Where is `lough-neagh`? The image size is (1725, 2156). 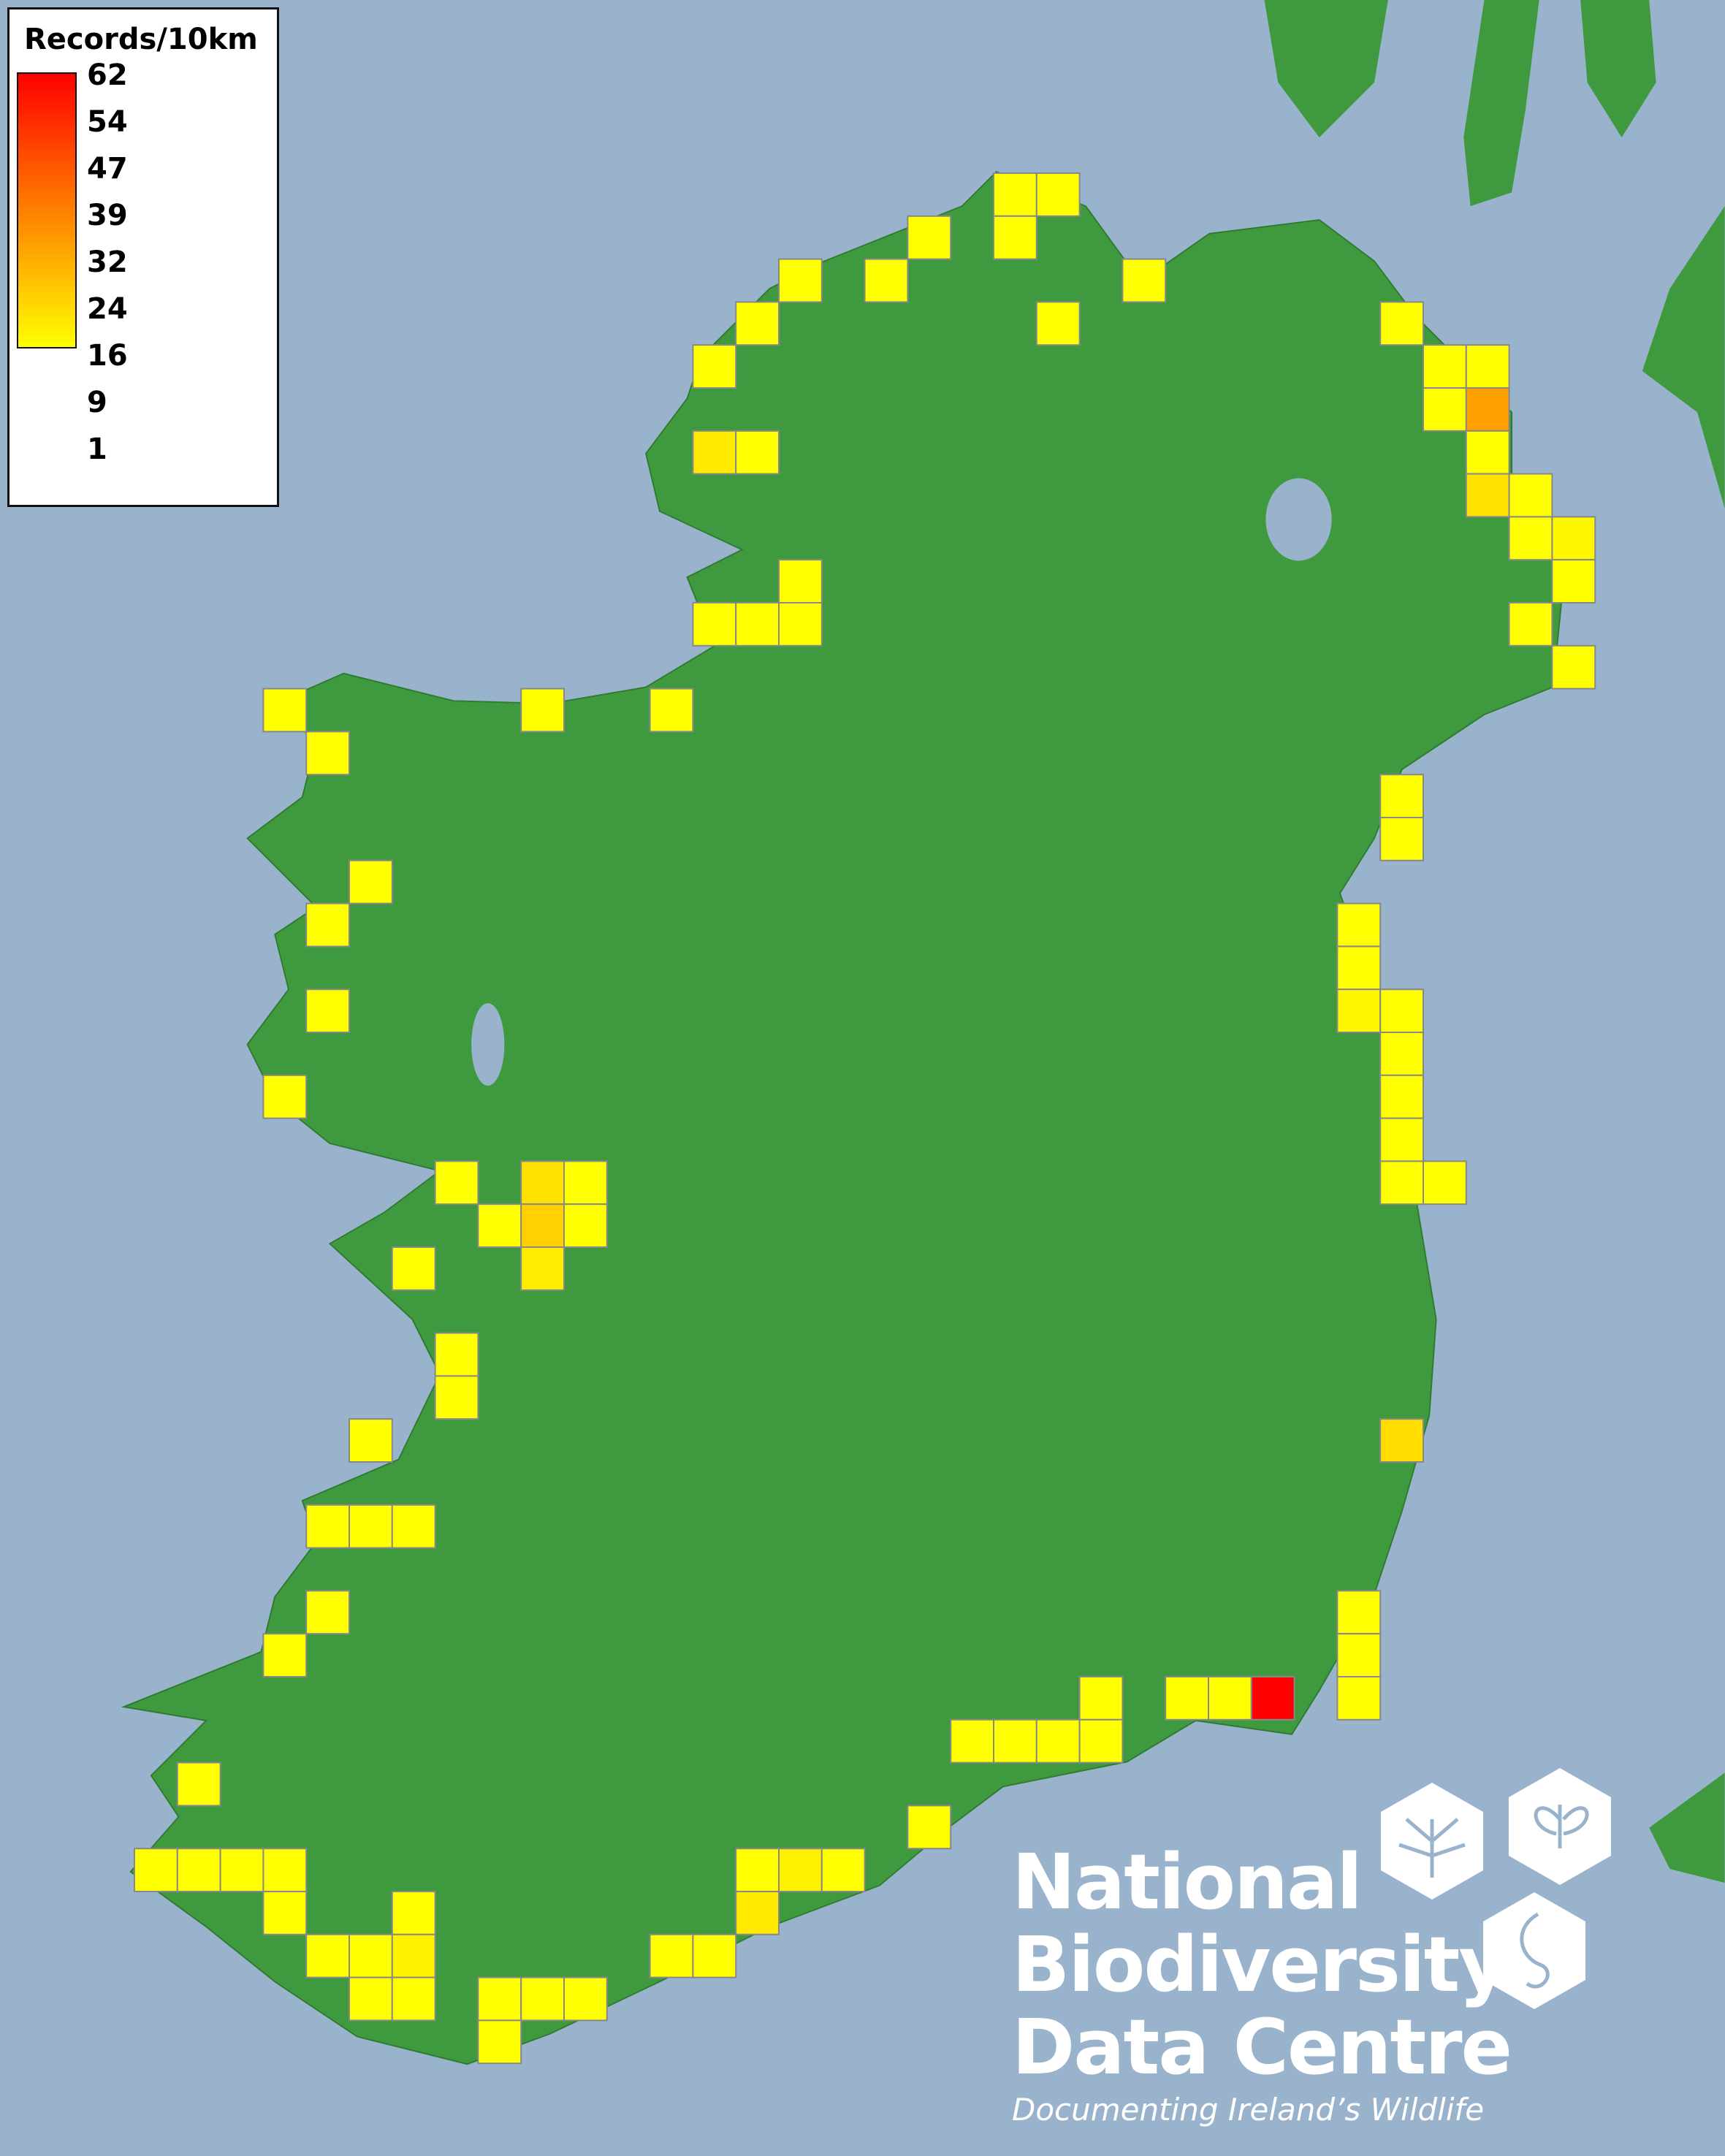
lough-neagh is located at coordinates (1298, 519).